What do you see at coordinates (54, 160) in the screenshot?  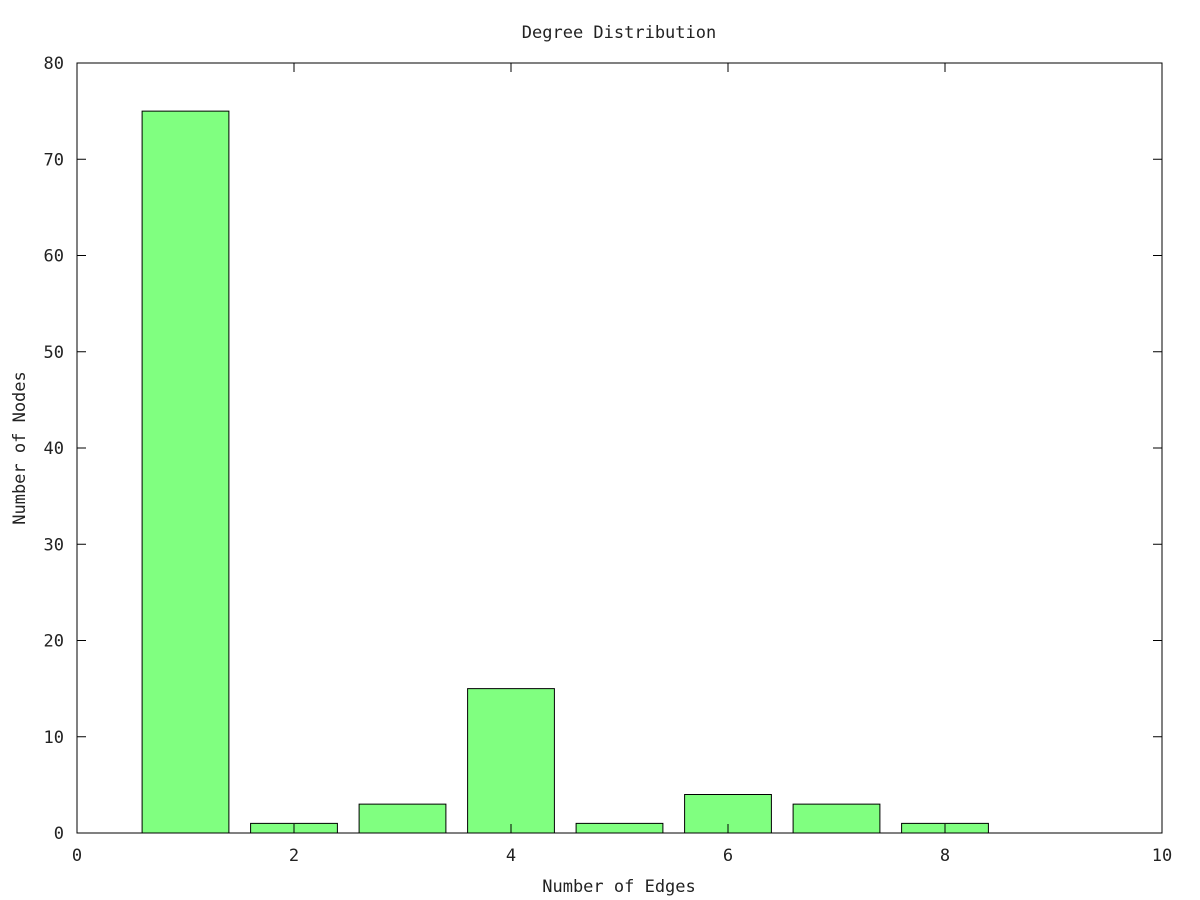 I see `y-tick-label: 70` at bounding box center [54, 160].